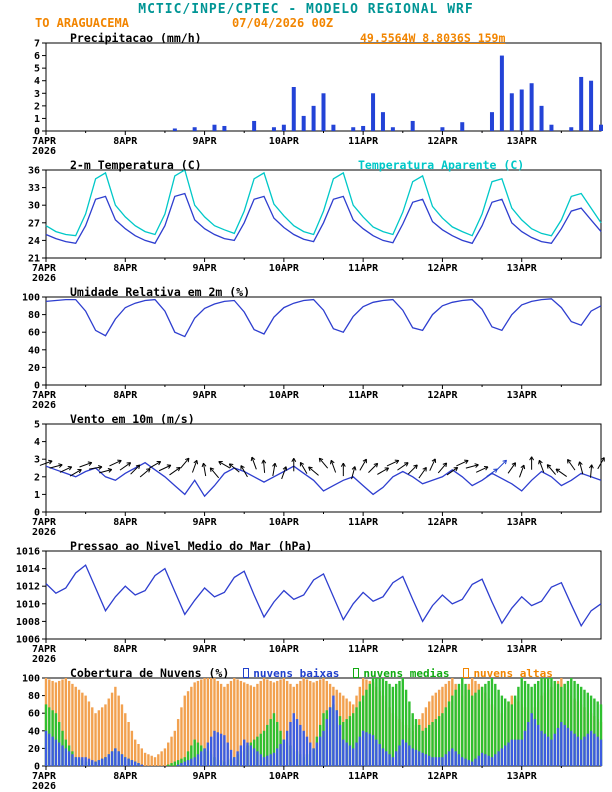 The height and width of the screenshot is (792, 612). I want to click on legend-nuvens-altas: nuvens altas, so click(508, 673).